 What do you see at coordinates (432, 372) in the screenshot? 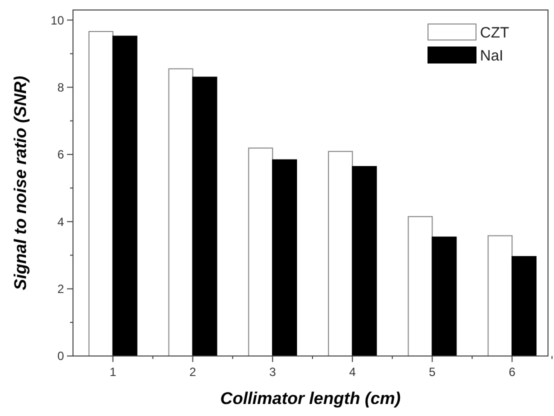
I see `x-tick-label: 5` at bounding box center [432, 372].